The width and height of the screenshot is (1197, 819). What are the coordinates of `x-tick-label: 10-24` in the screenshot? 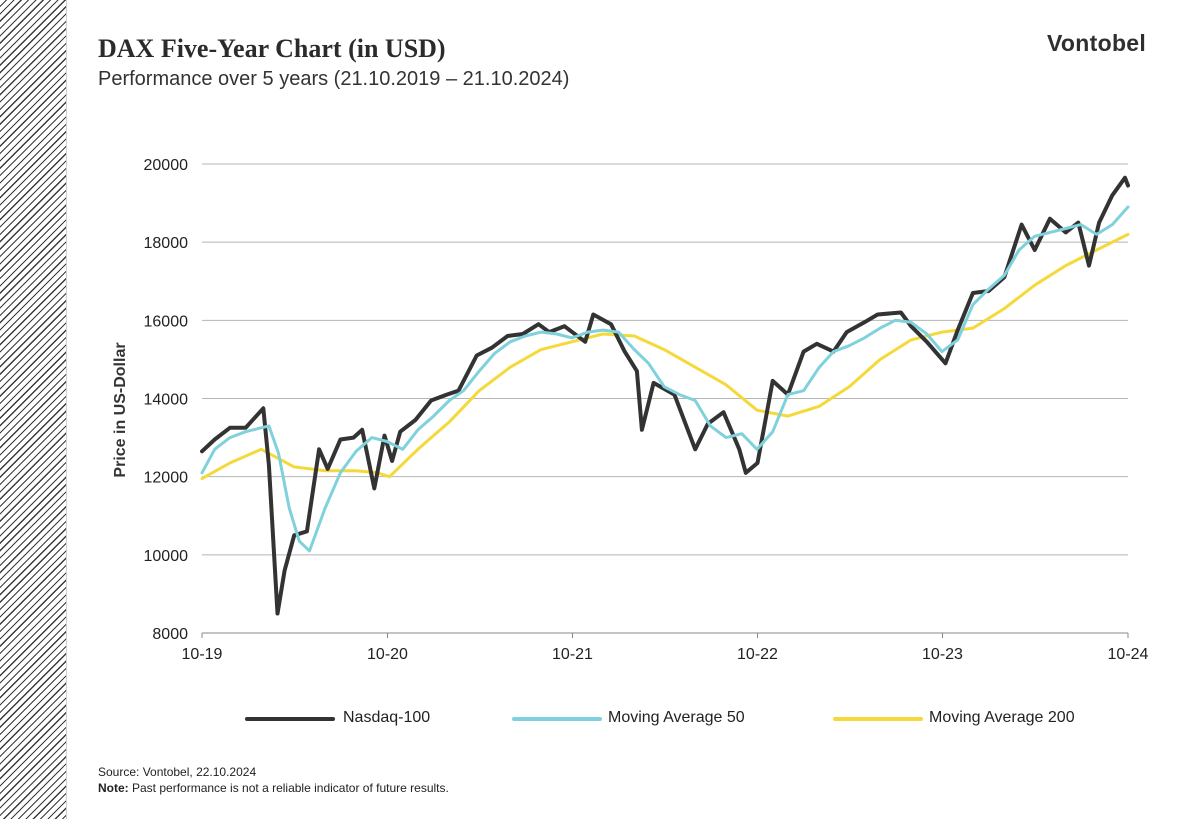 It's located at (1128, 654).